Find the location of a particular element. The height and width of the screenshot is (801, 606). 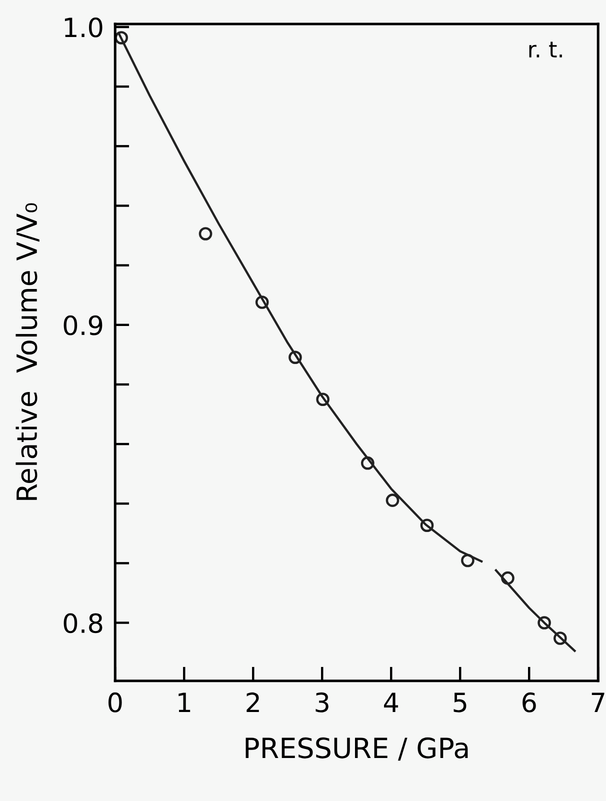

x-tick-label: 1 is located at coordinates (184, 702).